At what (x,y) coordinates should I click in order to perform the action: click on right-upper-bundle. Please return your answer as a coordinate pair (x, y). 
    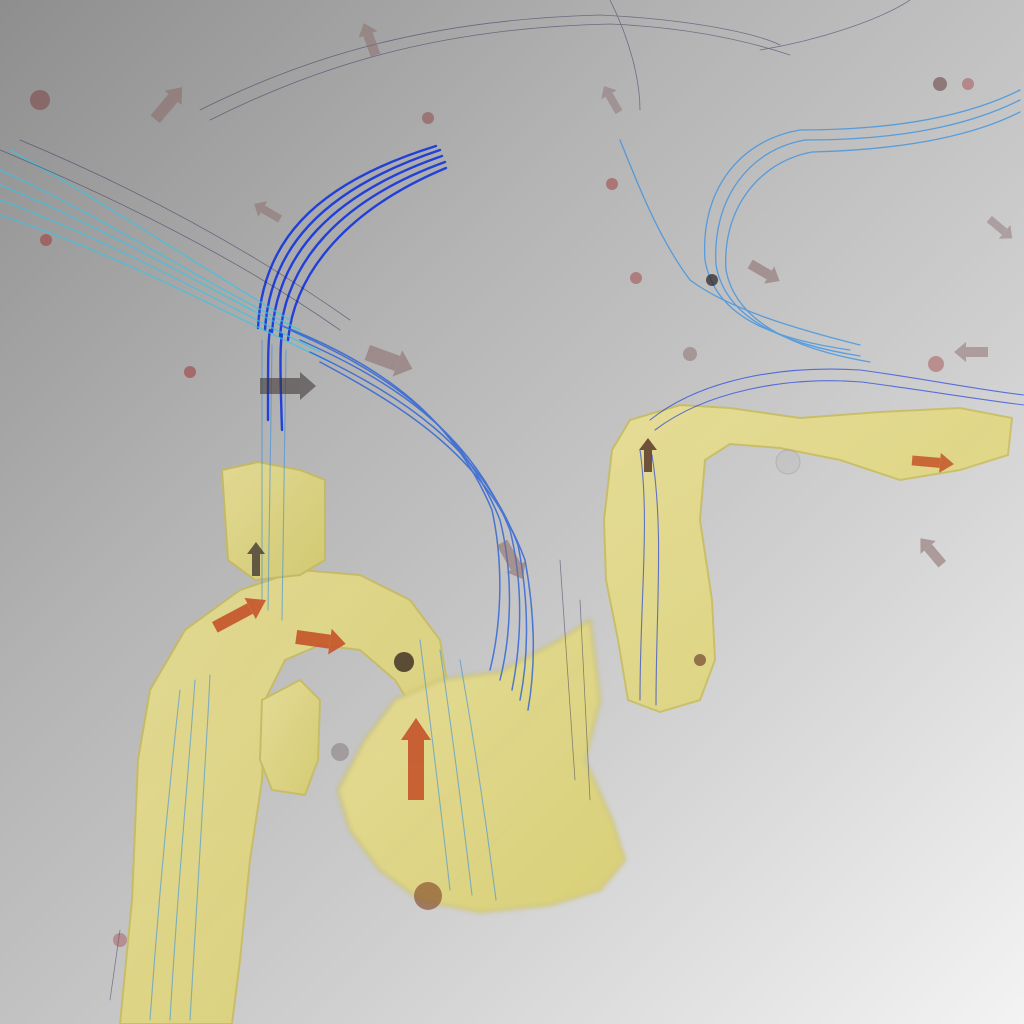
    Looking at the image, I should click on (820, 226).